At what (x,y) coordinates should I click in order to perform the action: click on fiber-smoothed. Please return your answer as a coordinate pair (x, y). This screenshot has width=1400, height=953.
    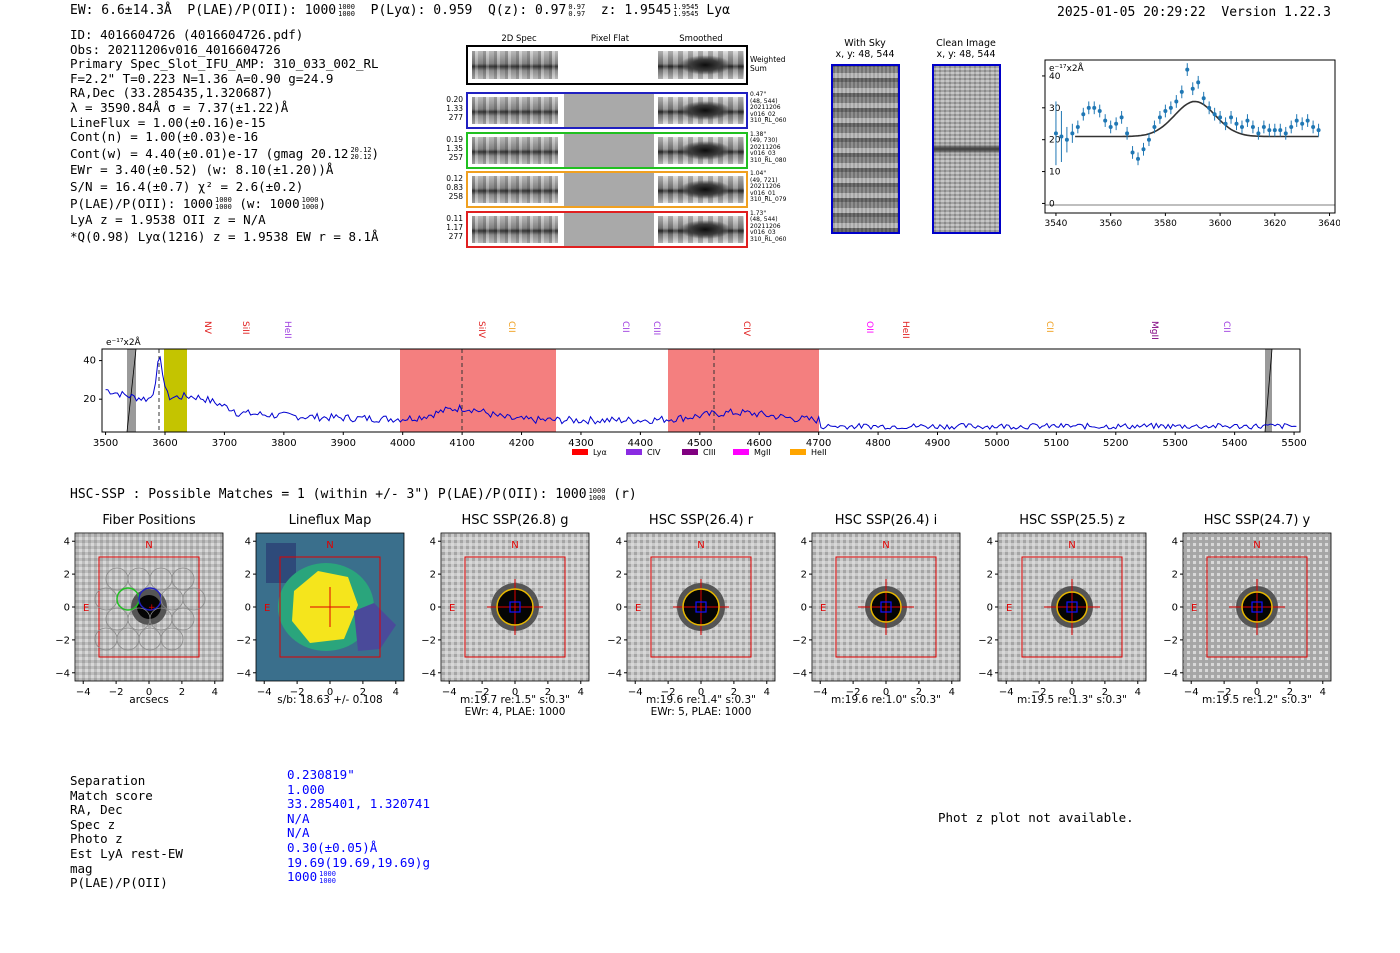
    Looking at the image, I should click on (701, 110).